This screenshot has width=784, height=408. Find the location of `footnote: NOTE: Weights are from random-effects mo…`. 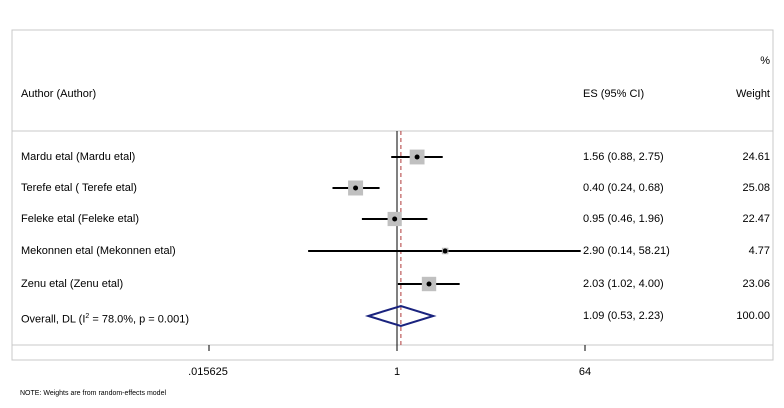

footnote: NOTE: Weights are from random-effects mo… is located at coordinates (93, 393).